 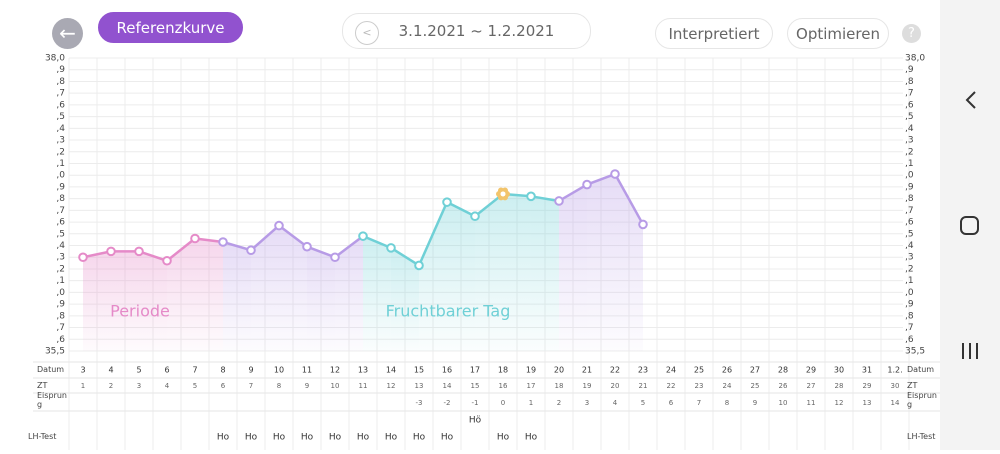 I want to click on cycle-day: 3, so click(x=139, y=386).